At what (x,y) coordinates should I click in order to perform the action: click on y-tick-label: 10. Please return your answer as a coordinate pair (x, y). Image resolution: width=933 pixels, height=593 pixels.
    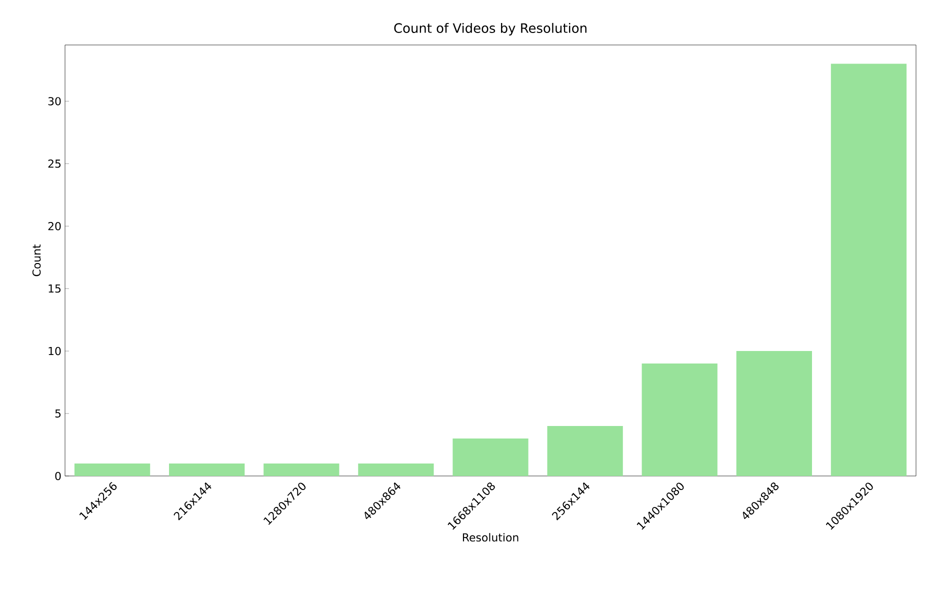
    Looking at the image, I should click on (54, 351).